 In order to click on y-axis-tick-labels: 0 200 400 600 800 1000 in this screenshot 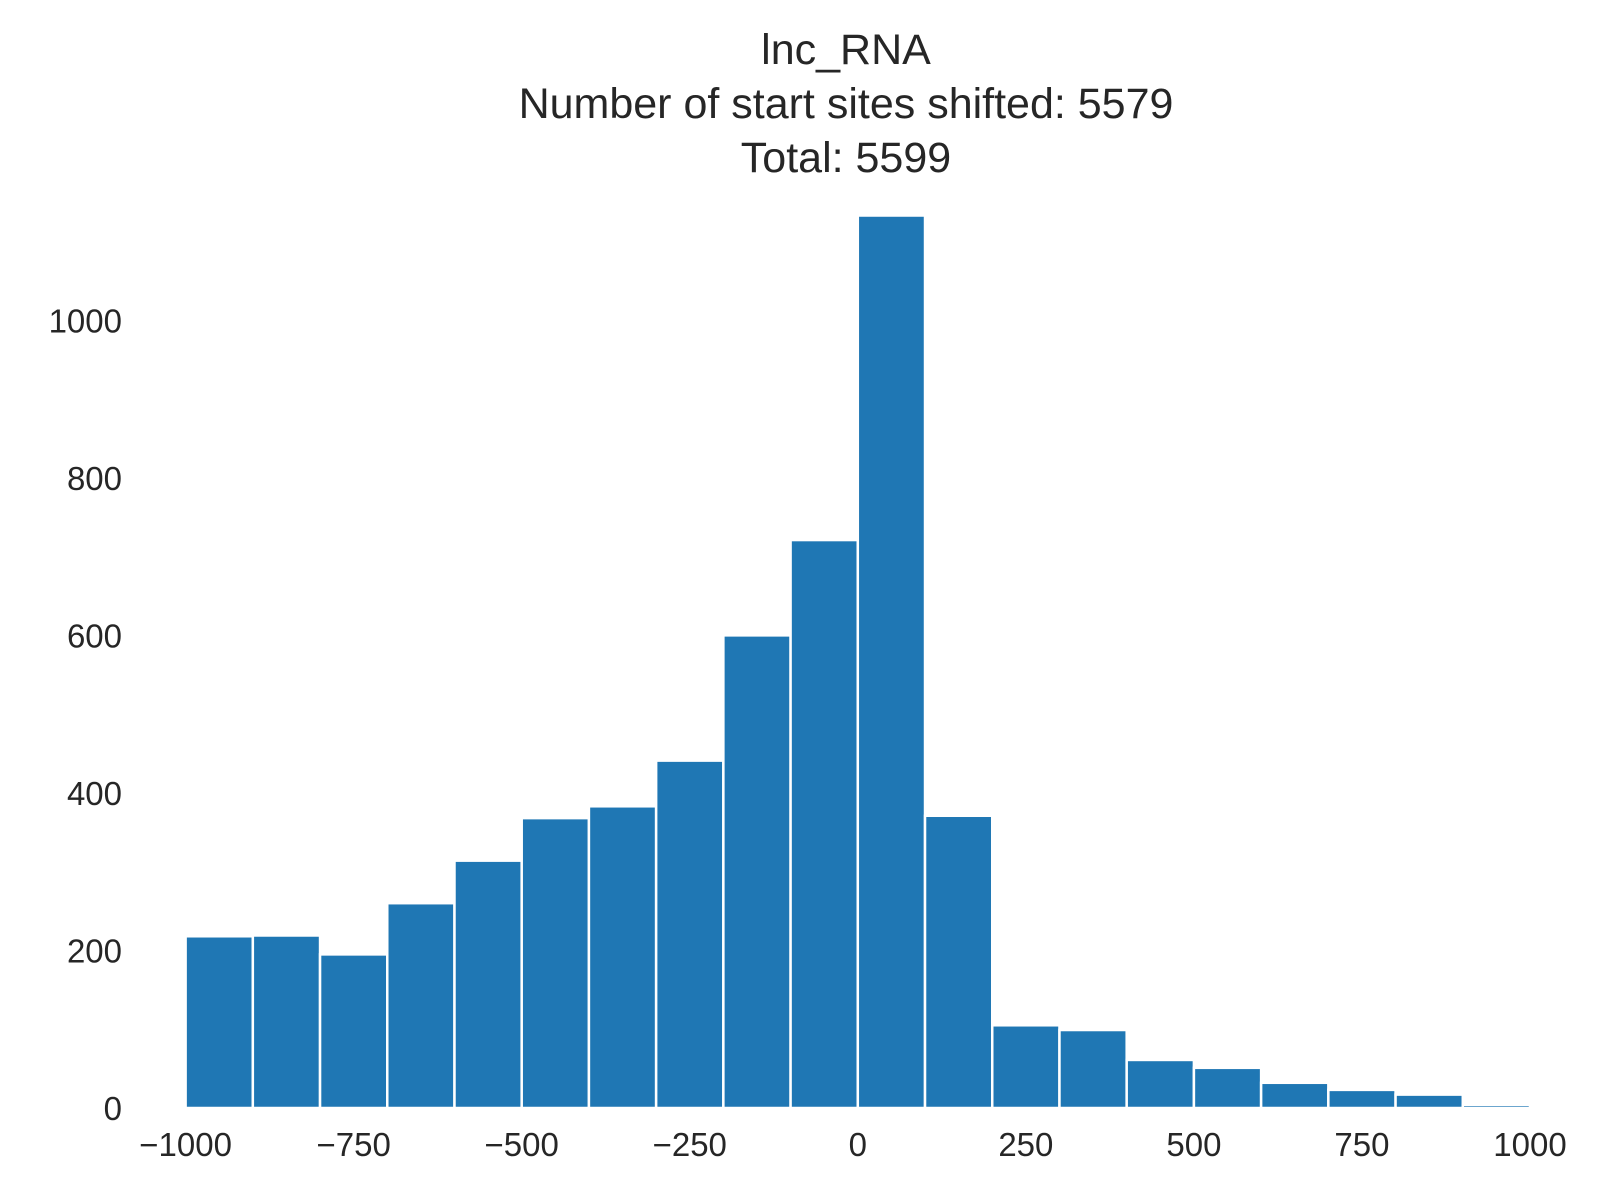, I will do `click(85, 714)`.